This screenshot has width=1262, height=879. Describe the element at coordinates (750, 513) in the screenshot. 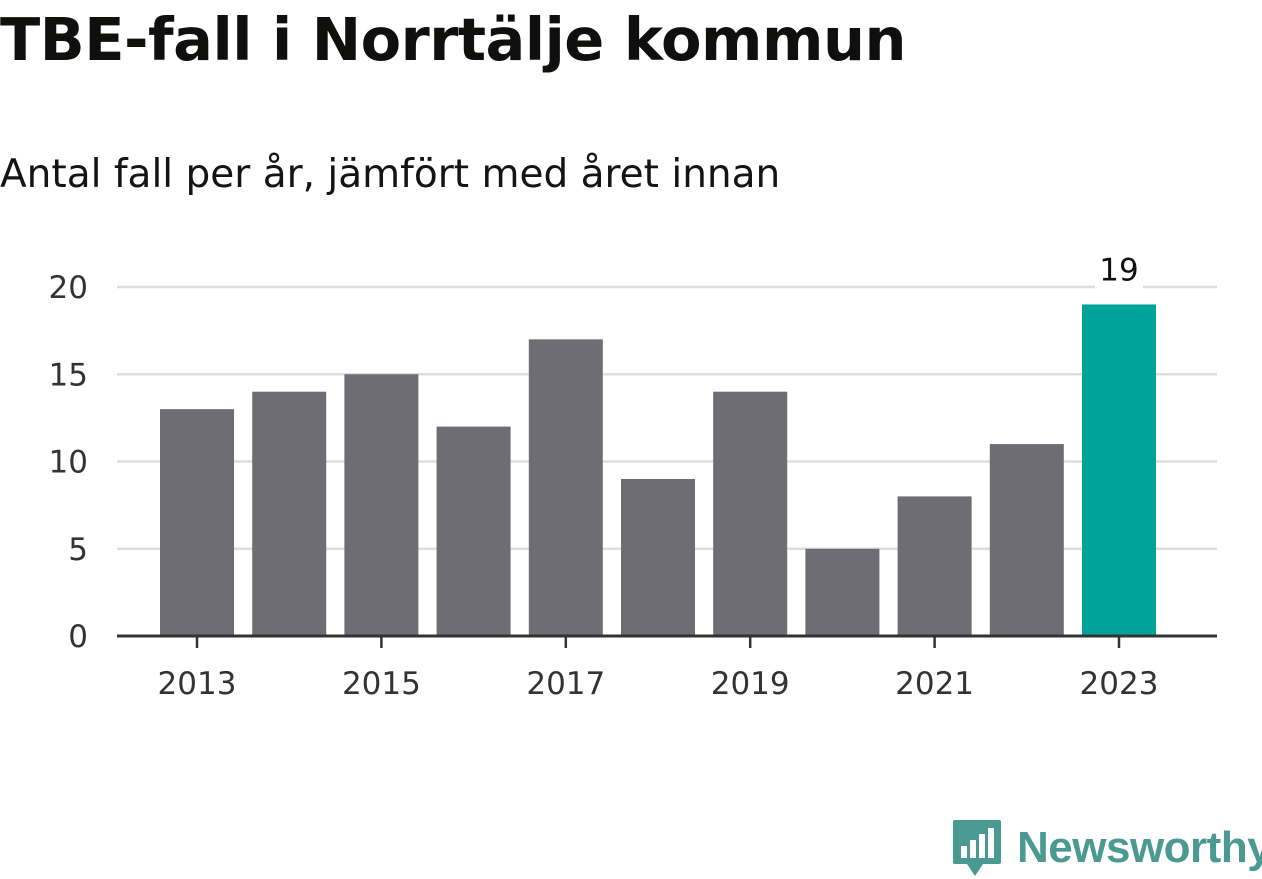

I see `bar-2019` at that location.